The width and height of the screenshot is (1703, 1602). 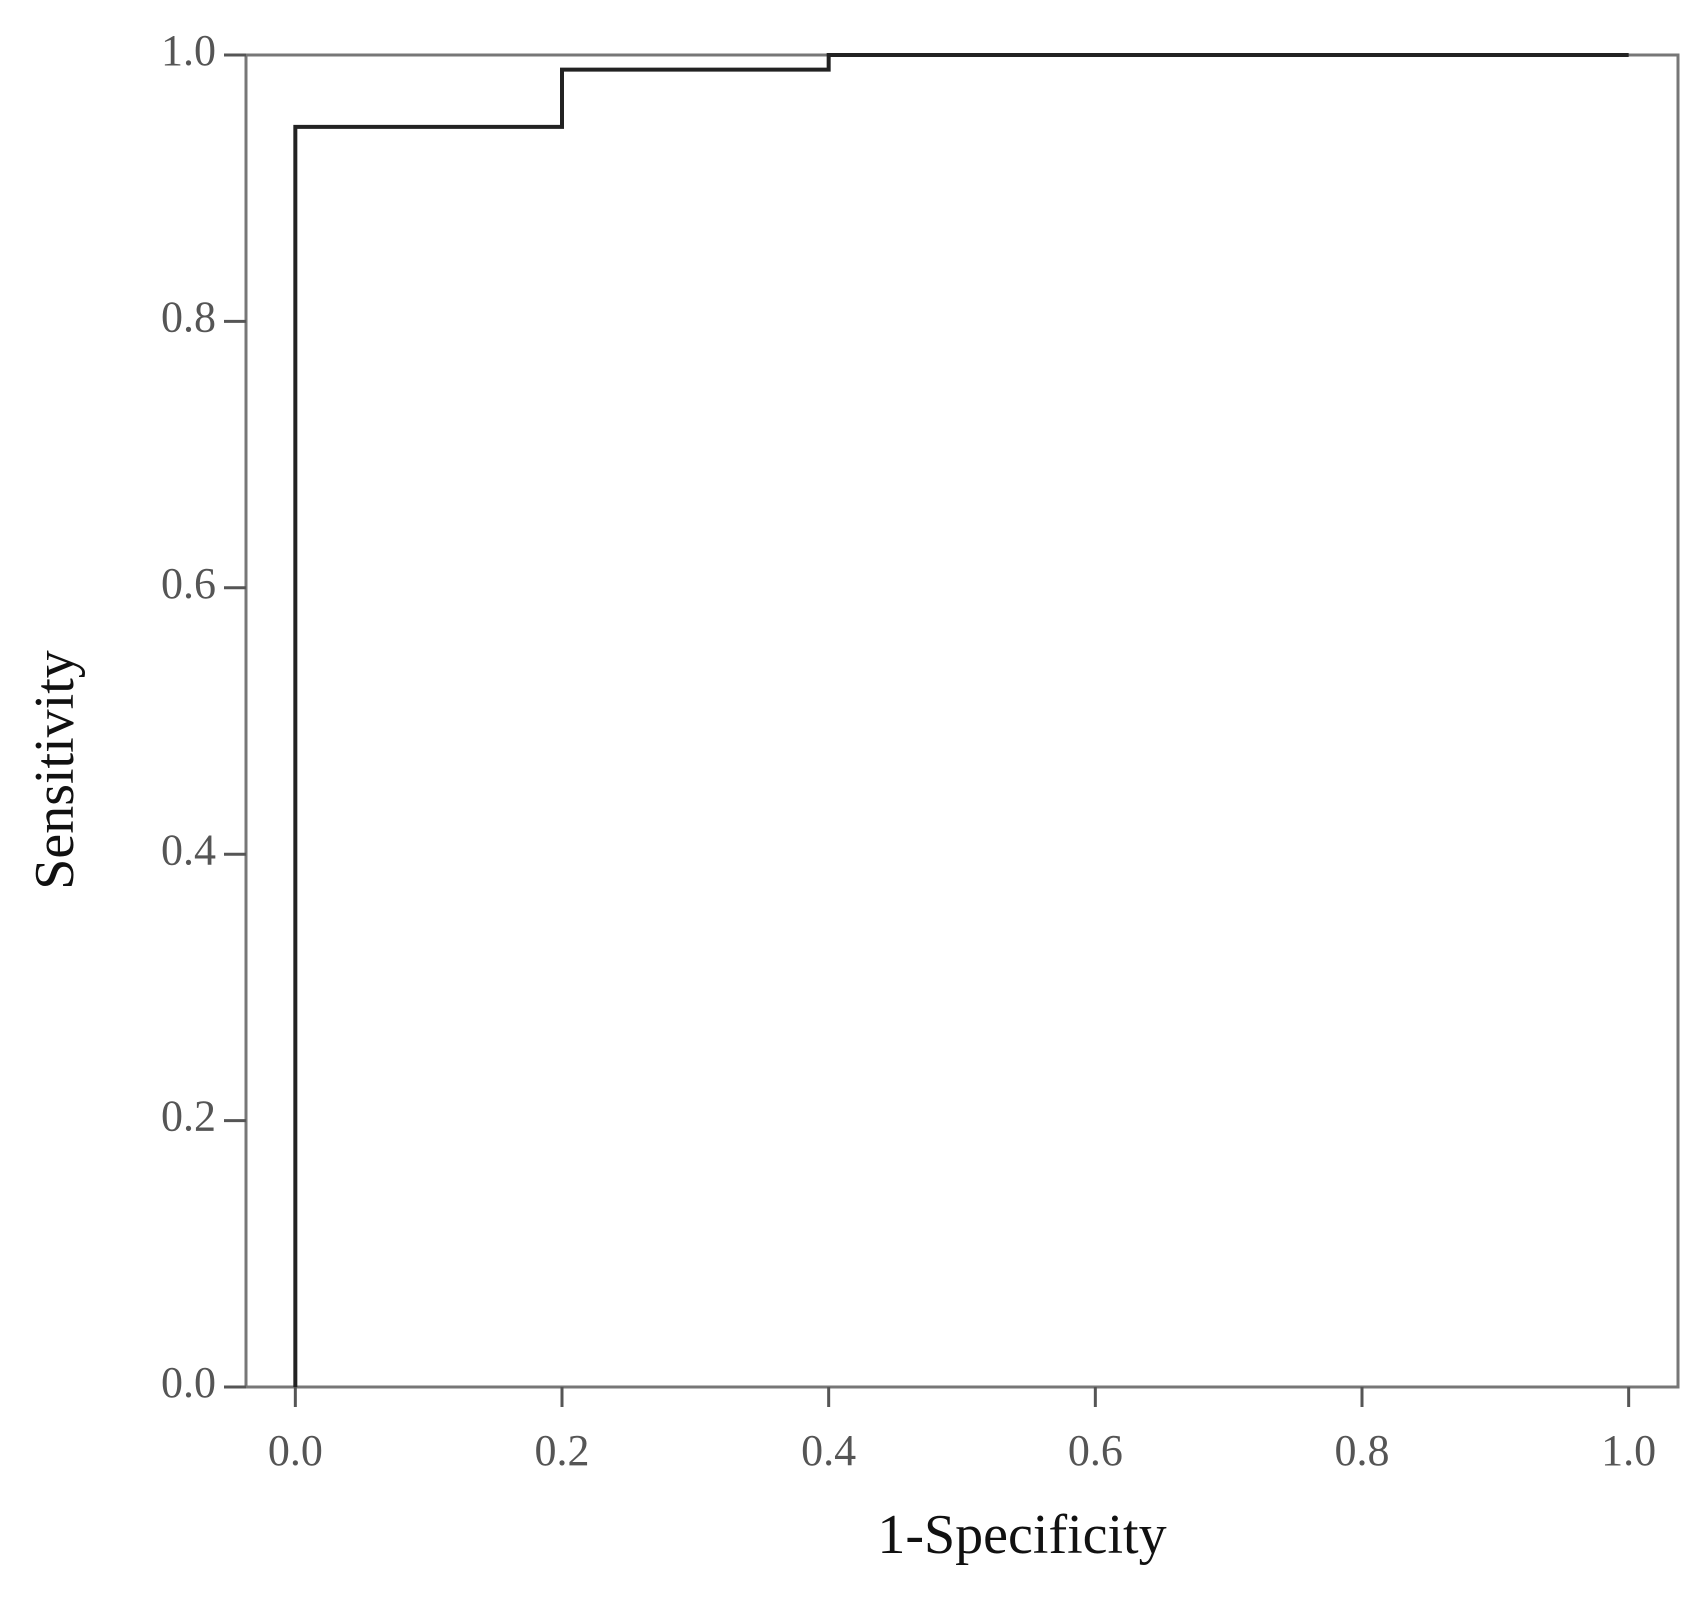 What do you see at coordinates (1628, 1450) in the screenshot?
I see `x-tick-label: 1.0` at bounding box center [1628, 1450].